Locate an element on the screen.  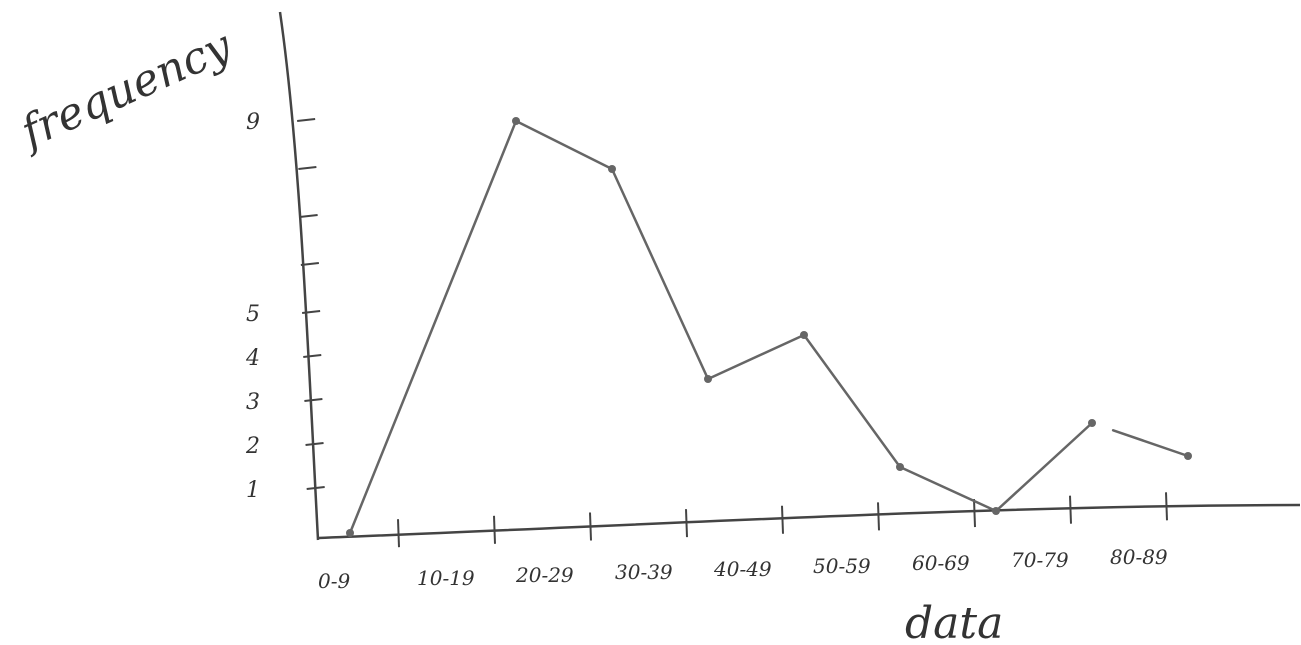
x-tick-label-4: 40-49 is located at coordinates (742, 569).